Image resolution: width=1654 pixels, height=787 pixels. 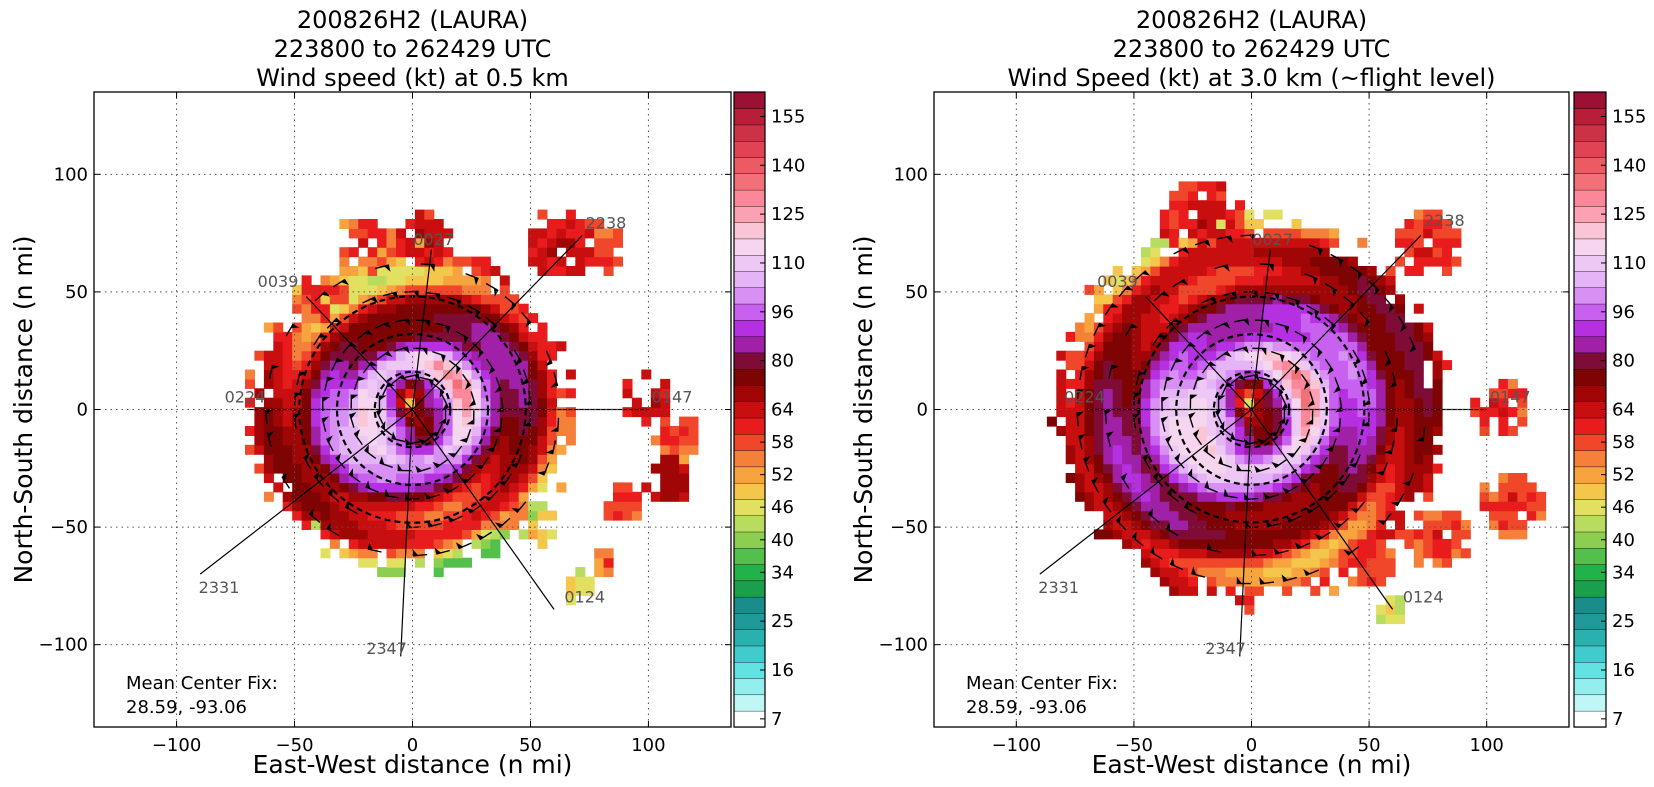 What do you see at coordinates (749, 703) in the screenshot?
I see `colorbar-segment` at bounding box center [749, 703].